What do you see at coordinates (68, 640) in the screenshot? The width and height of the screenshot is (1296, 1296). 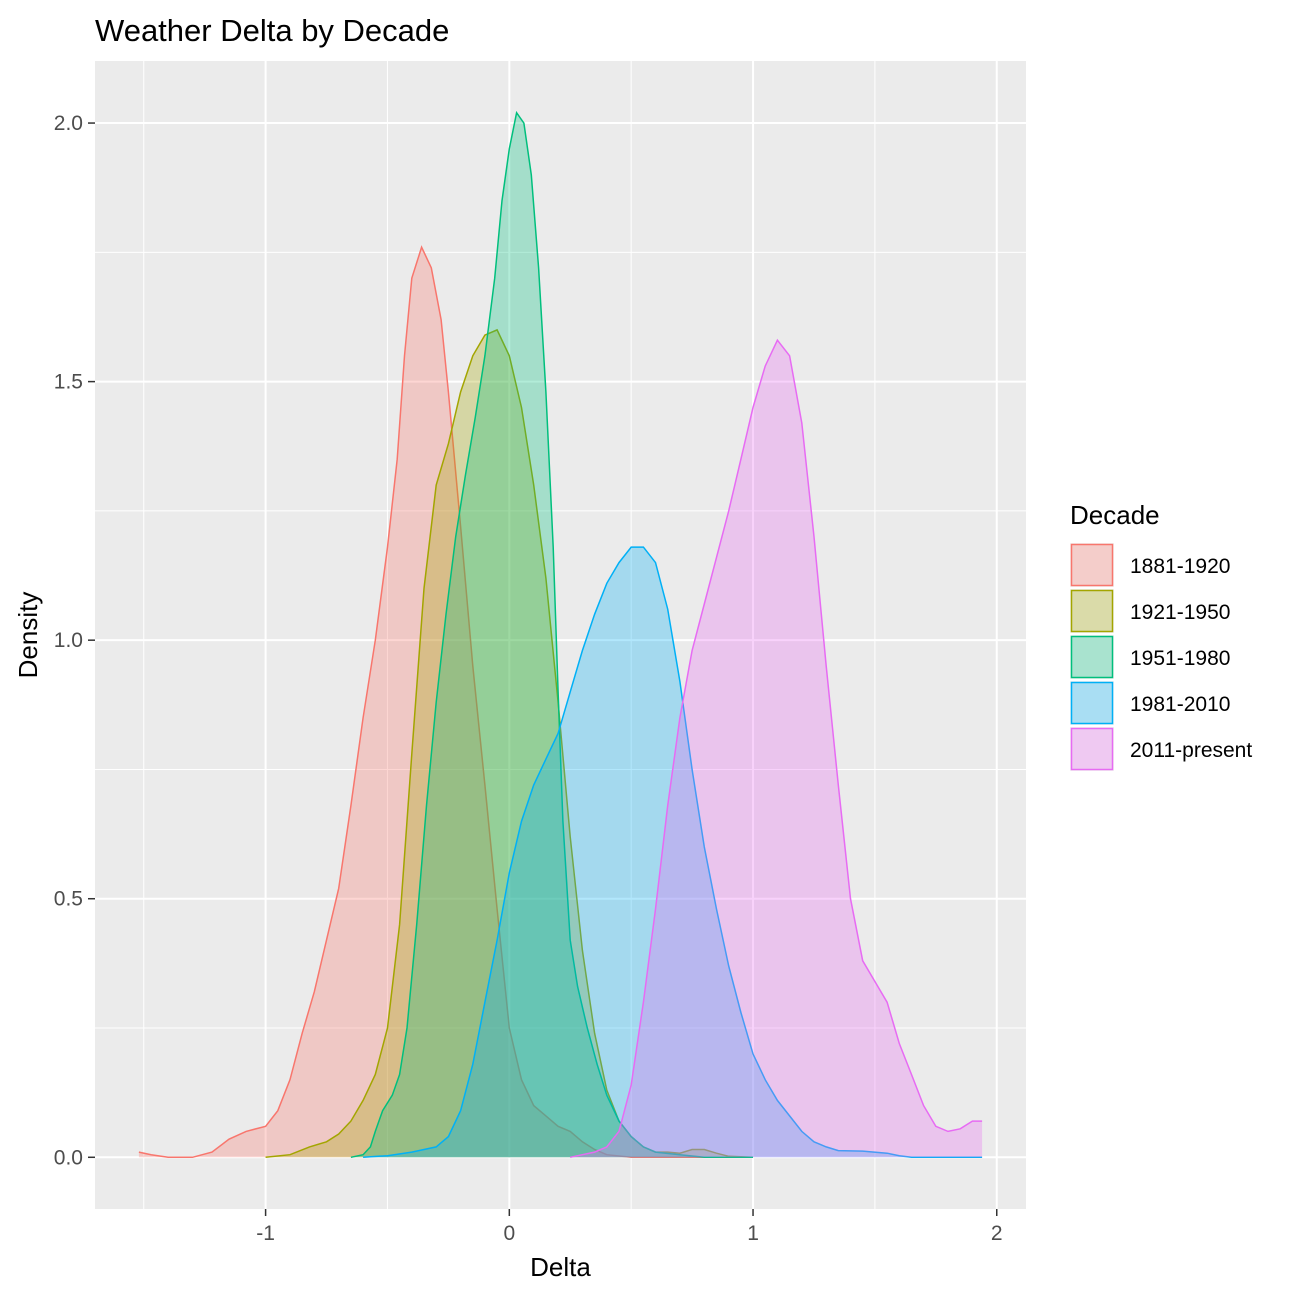 I see `y-tick-label: 1.0` at bounding box center [68, 640].